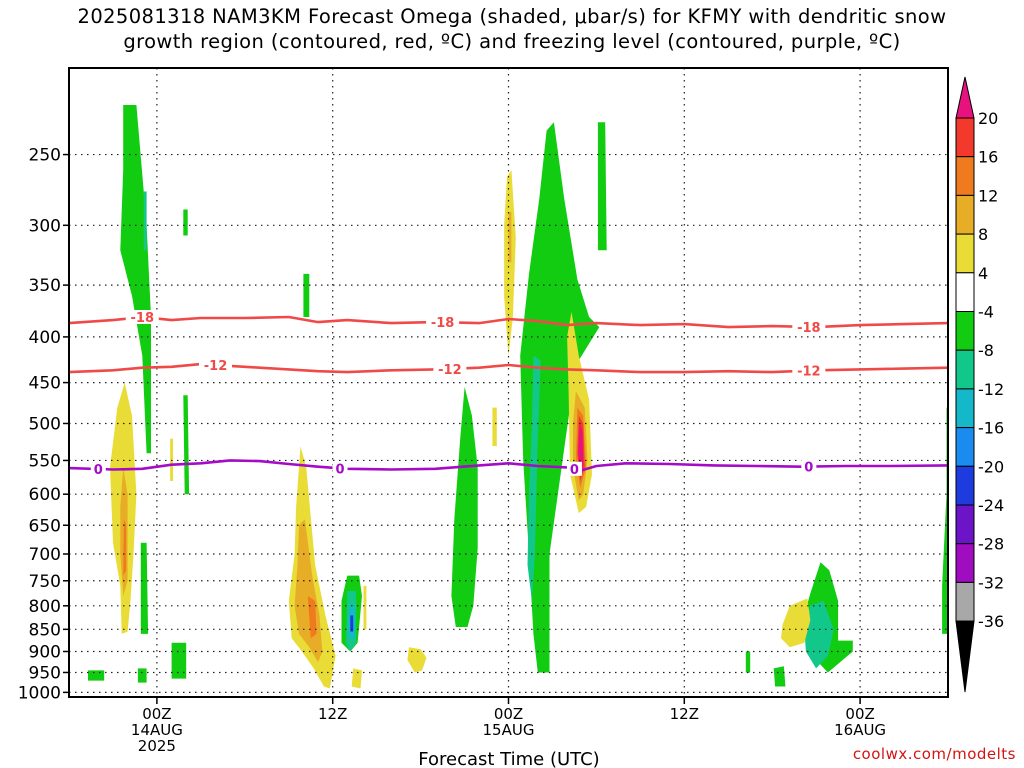 This screenshot has height=768, width=1024. What do you see at coordinates (508, 758) in the screenshot?
I see `x-axis-label: Forecast Time (UTC)` at bounding box center [508, 758].